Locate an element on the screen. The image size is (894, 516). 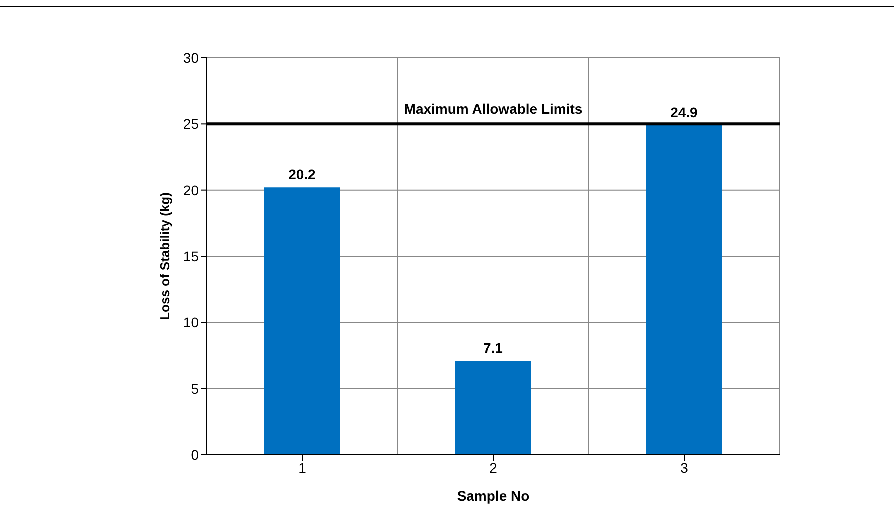
x-tick-label: 2 is located at coordinates (494, 468).